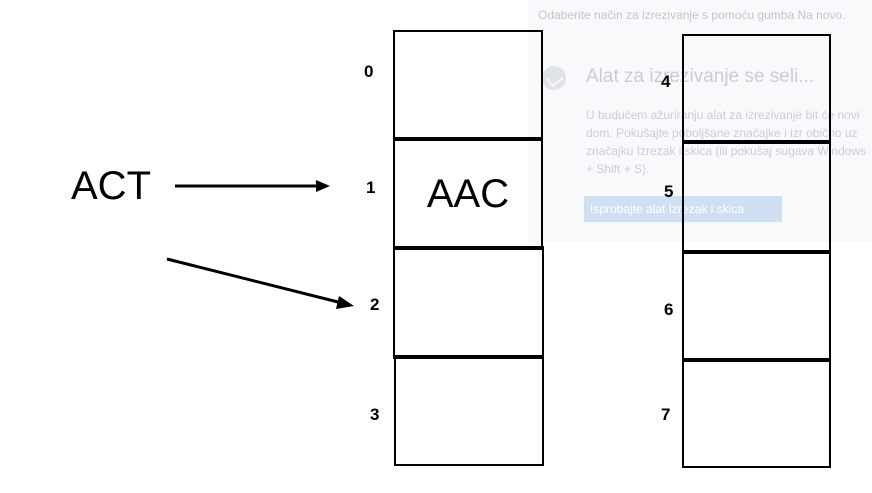 This screenshot has height=493, width=872. What do you see at coordinates (375, 304) in the screenshot?
I see `cell-index-2: 2` at bounding box center [375, 304].